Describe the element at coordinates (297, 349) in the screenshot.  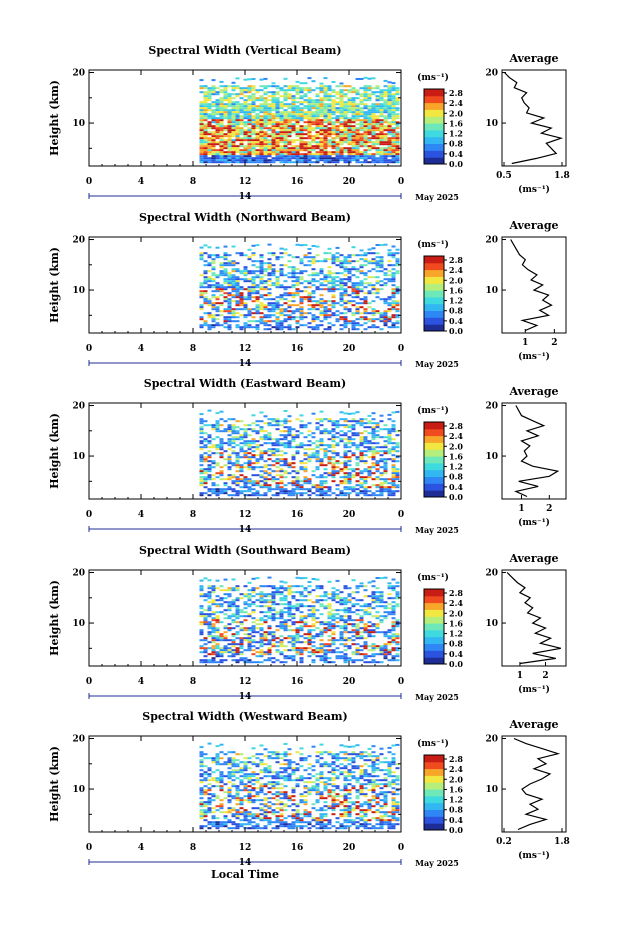
I see `x-tick-label: 16` at that location.